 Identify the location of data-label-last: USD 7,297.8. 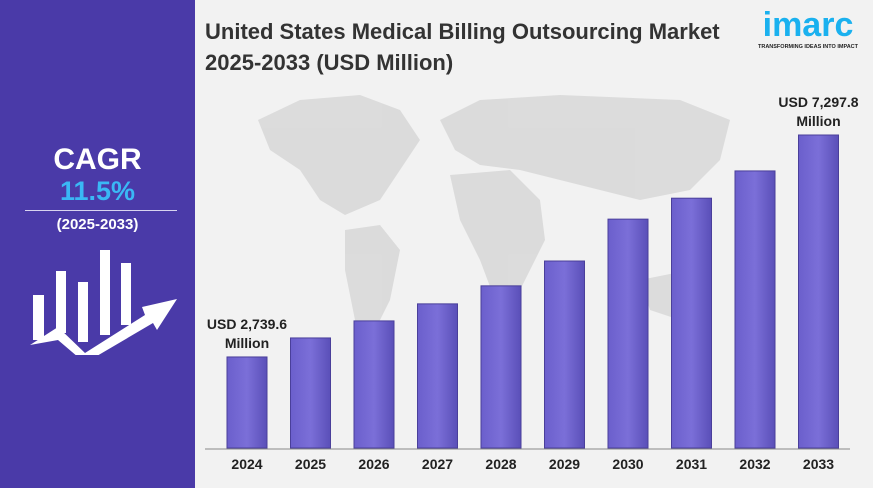
(818, 102).